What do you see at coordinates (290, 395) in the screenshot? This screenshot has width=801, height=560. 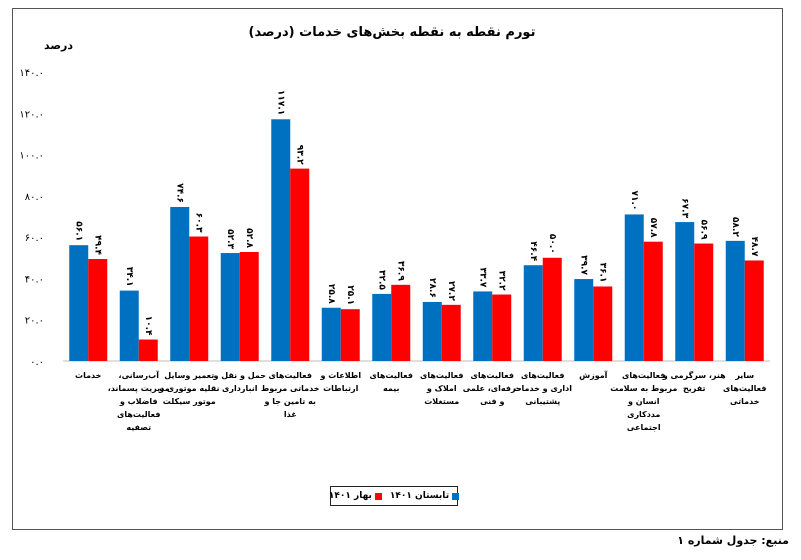 I see `x-tick-label: فعالیت‌های خدماتی مربوط به تامین جا و غذا` at bounding box center [290, 395].